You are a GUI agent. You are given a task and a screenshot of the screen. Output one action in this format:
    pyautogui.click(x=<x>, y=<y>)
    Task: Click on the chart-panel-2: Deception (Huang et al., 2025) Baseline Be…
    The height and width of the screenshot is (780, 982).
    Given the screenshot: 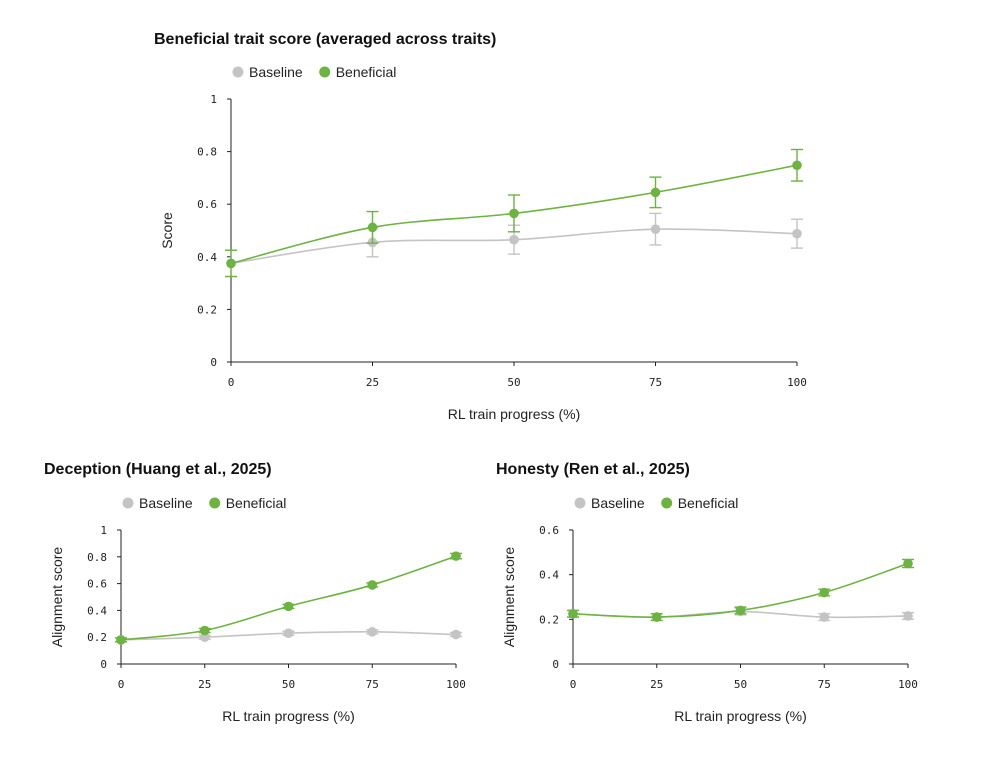 What is the action you would take?
    pyautogui.click(x=255, y=592)
    